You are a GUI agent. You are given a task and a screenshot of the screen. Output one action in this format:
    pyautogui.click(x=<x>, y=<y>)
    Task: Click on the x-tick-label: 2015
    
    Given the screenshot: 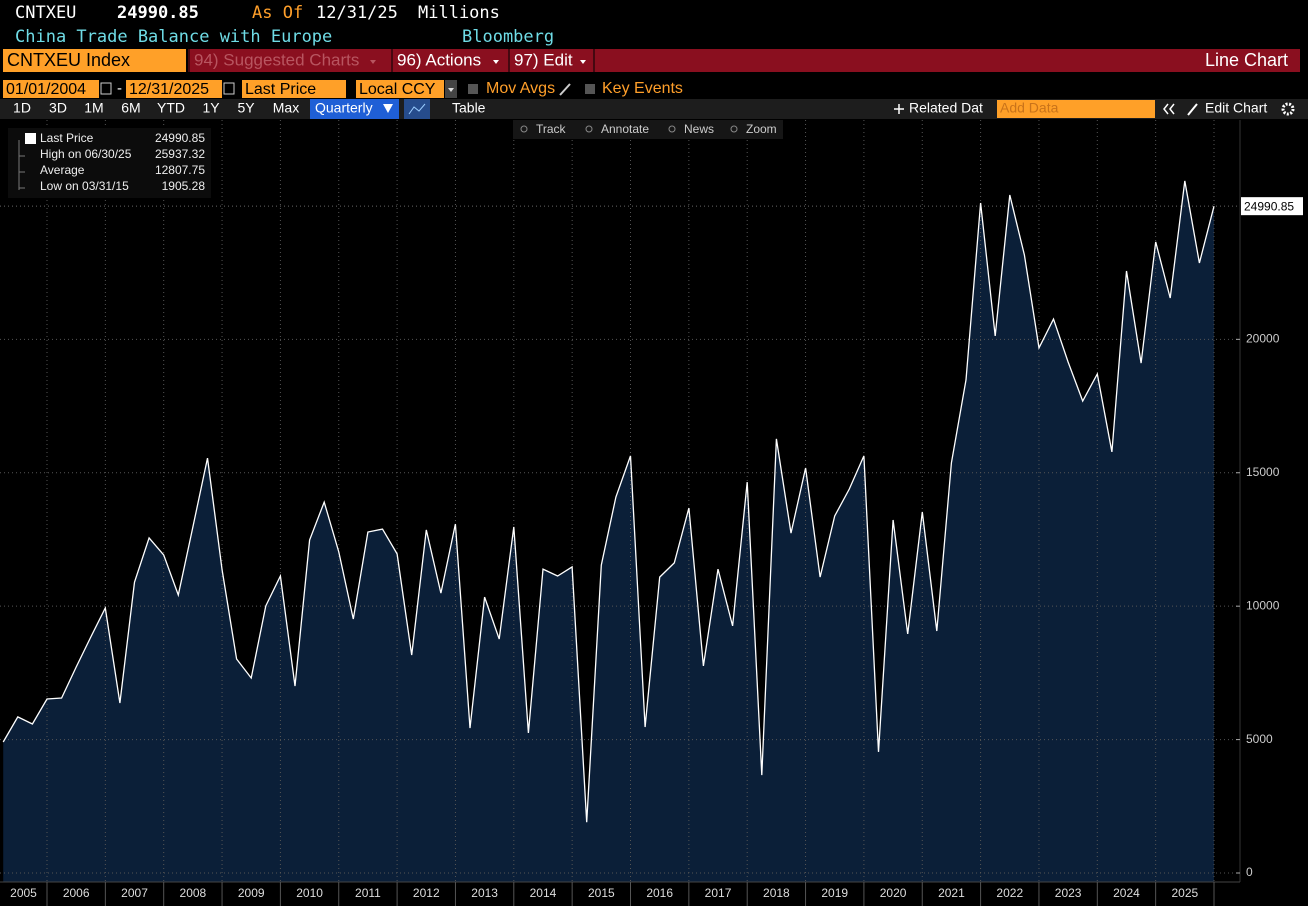 What is the action you would take?
    pyautogui.click(x=601, y=893)
    